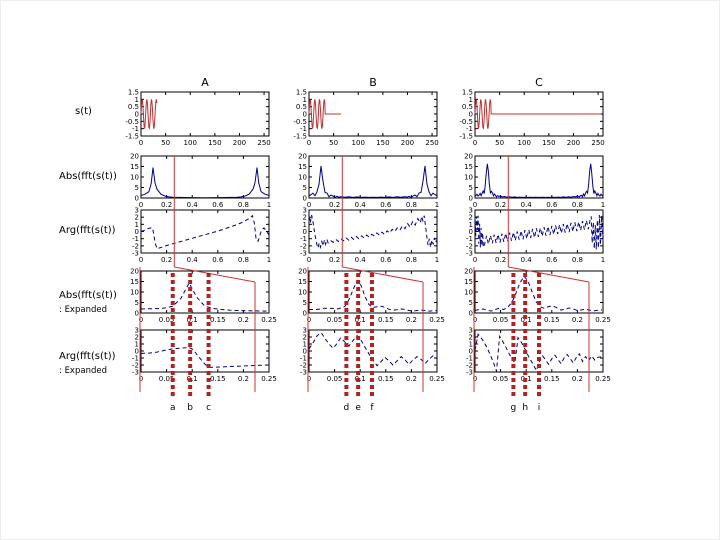  I want to click on svg-text: 250, so click(597, 143).